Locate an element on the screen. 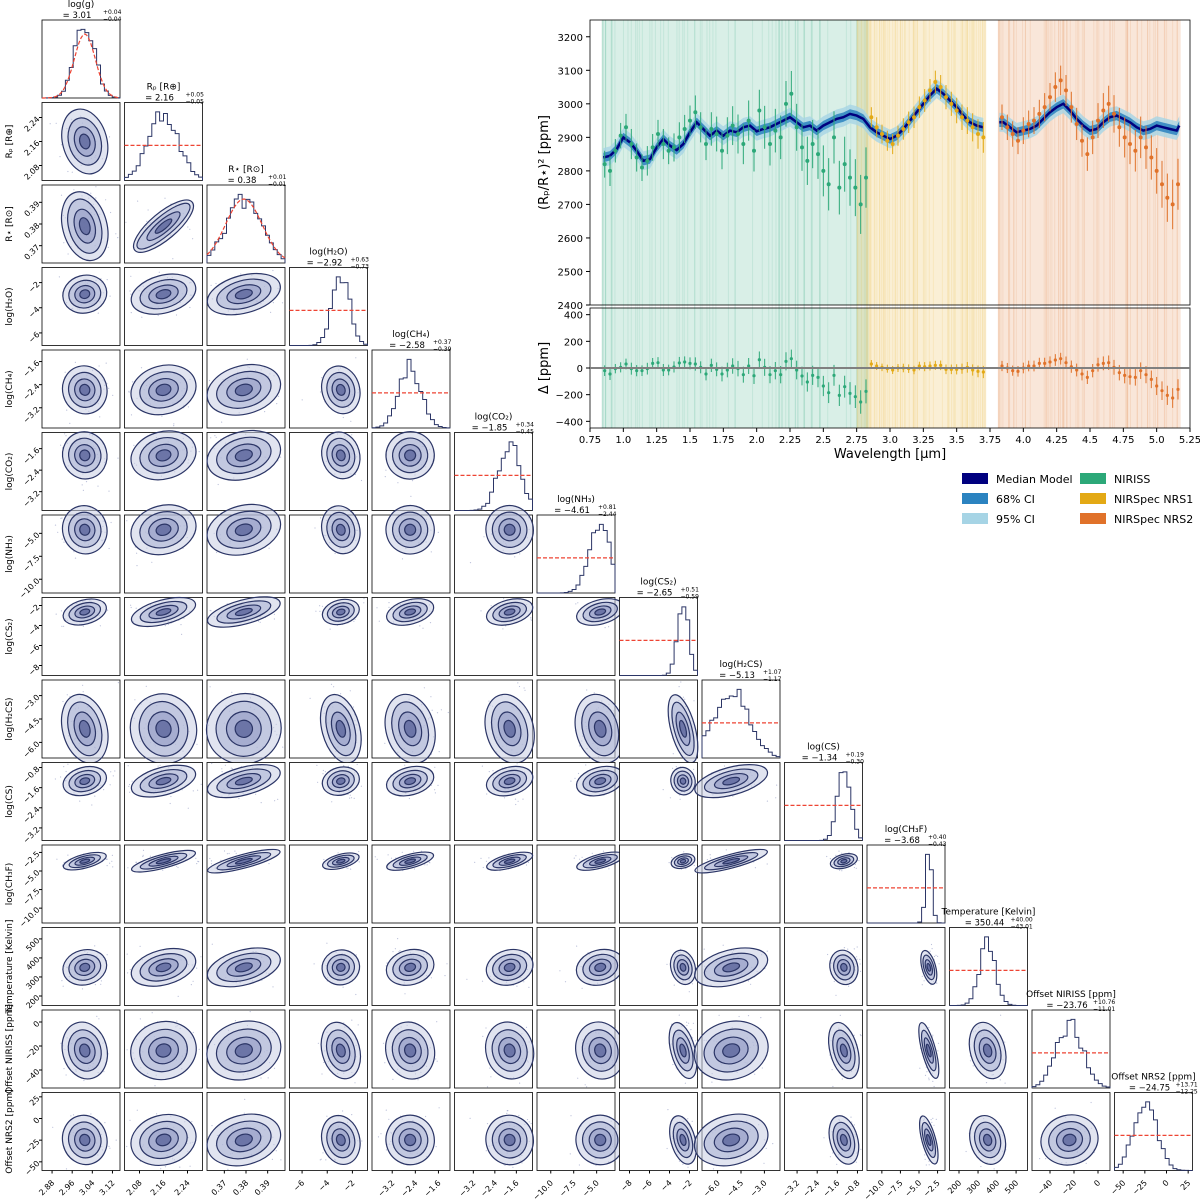 The width and height of the screenshot is (1200, 1202). x-tick-label: −2.4 is located at coordinates (811, 1188).